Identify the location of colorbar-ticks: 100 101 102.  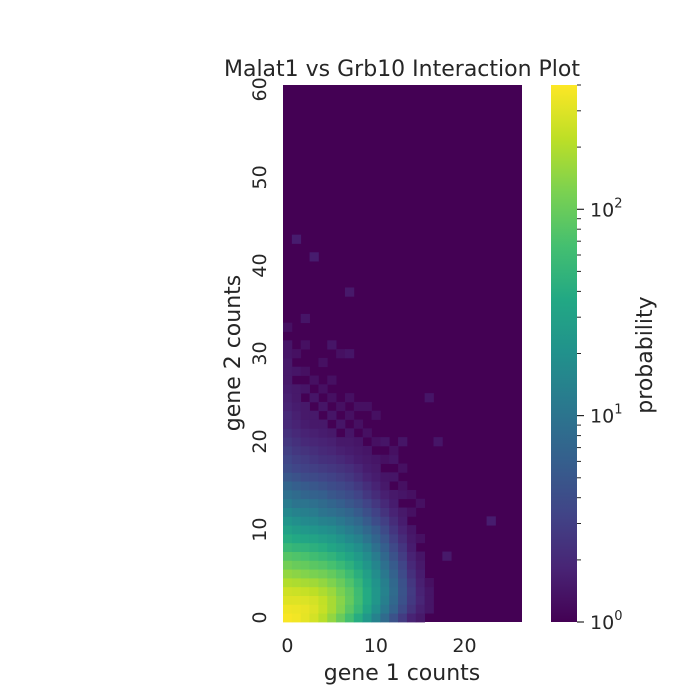
(599, 359).